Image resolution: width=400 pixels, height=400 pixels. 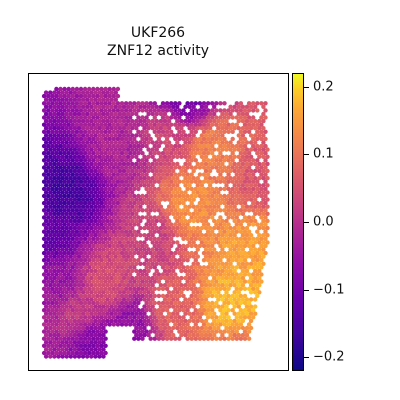 I want to click on spot-1970, so click(x=210, y=235).